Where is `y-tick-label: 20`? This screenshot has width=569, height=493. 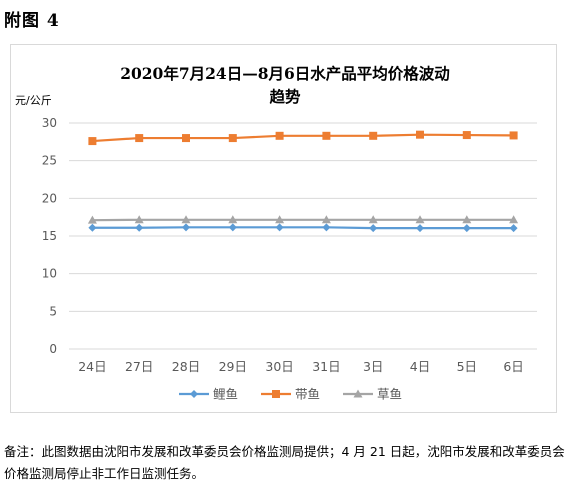
y-tick-label: 20 is located at coordinates (49, 198).